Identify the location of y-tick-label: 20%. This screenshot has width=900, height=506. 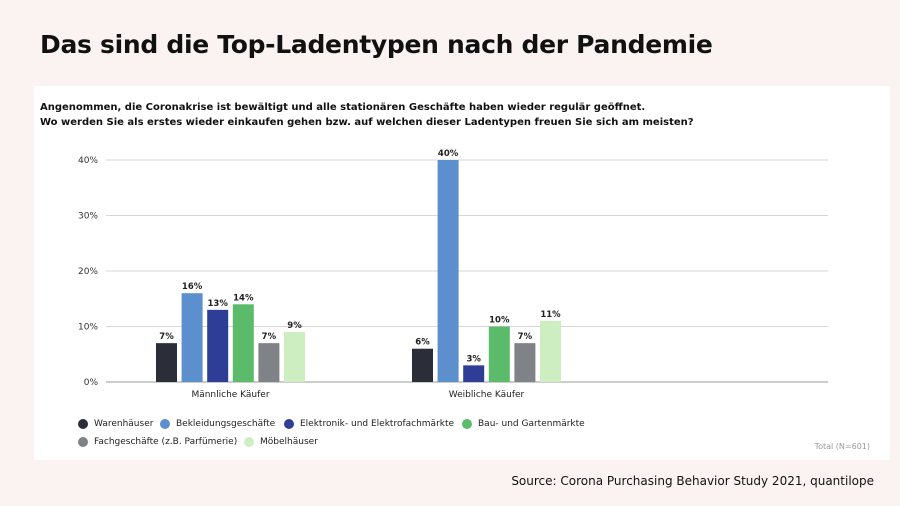
(88, 272).